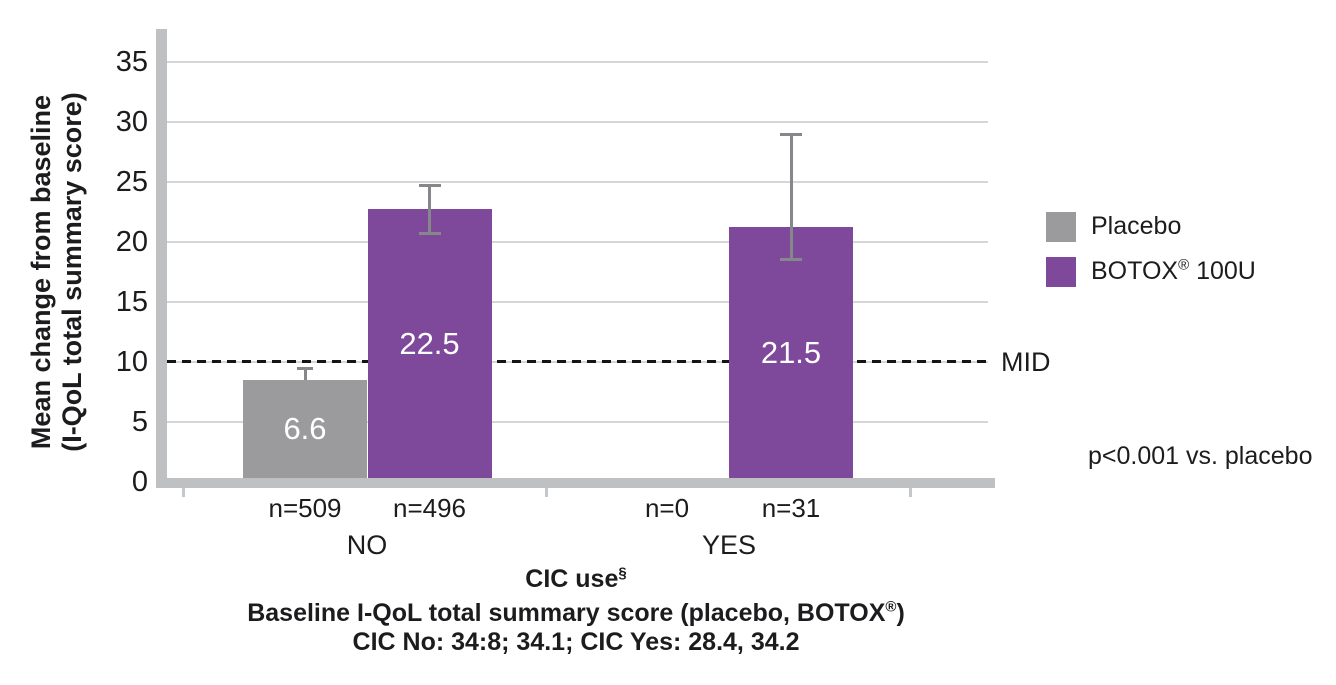 This screenshot has width=1336, height=685. What do you see at coordinates (575, 483) in the screenshot?
I see `x-axis-bar` at bounding box center [575, 483].